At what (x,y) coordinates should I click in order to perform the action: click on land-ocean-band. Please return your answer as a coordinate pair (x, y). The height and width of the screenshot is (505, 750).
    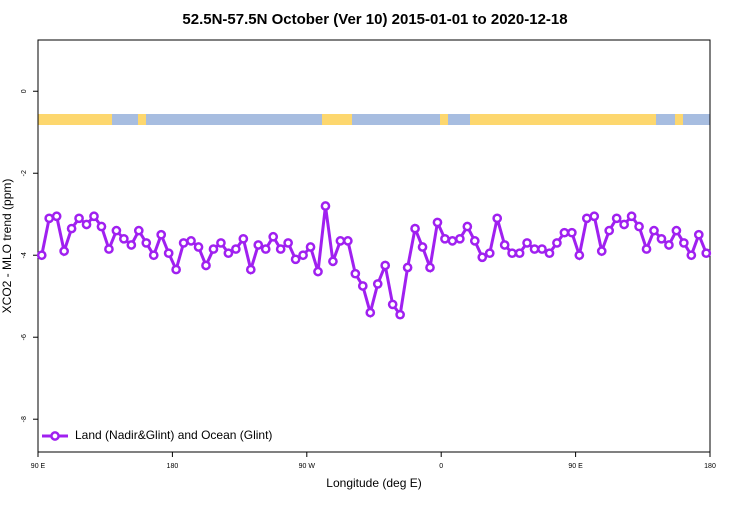
    Looking at the image, I should click on (374, 119).